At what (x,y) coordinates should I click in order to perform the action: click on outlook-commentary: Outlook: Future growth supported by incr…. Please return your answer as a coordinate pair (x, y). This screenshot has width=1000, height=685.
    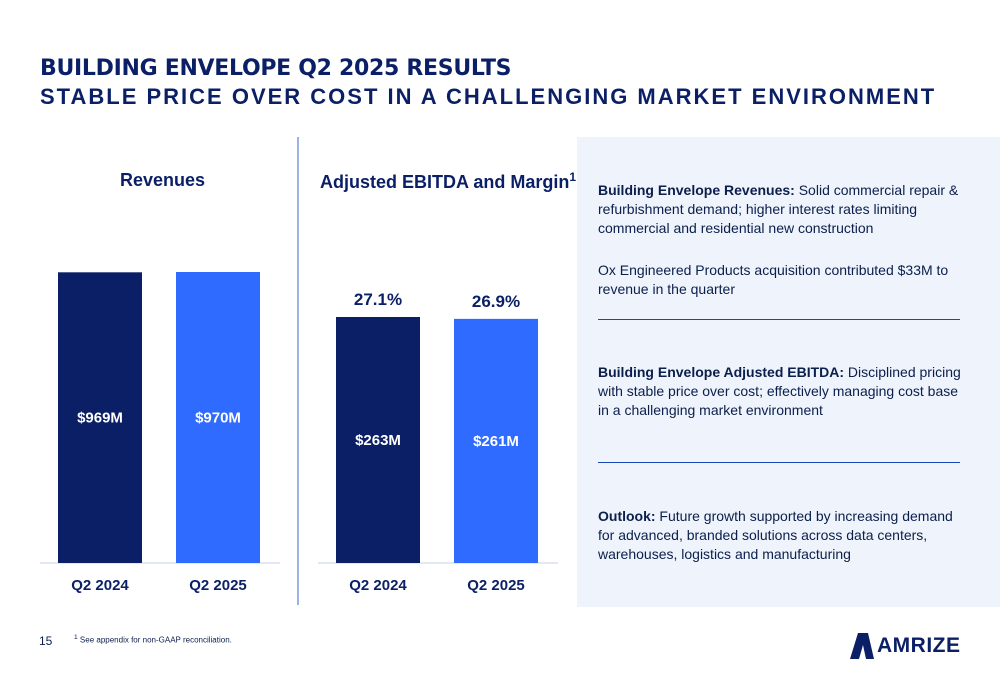
    Looking at the image, I should click on (783, 535).